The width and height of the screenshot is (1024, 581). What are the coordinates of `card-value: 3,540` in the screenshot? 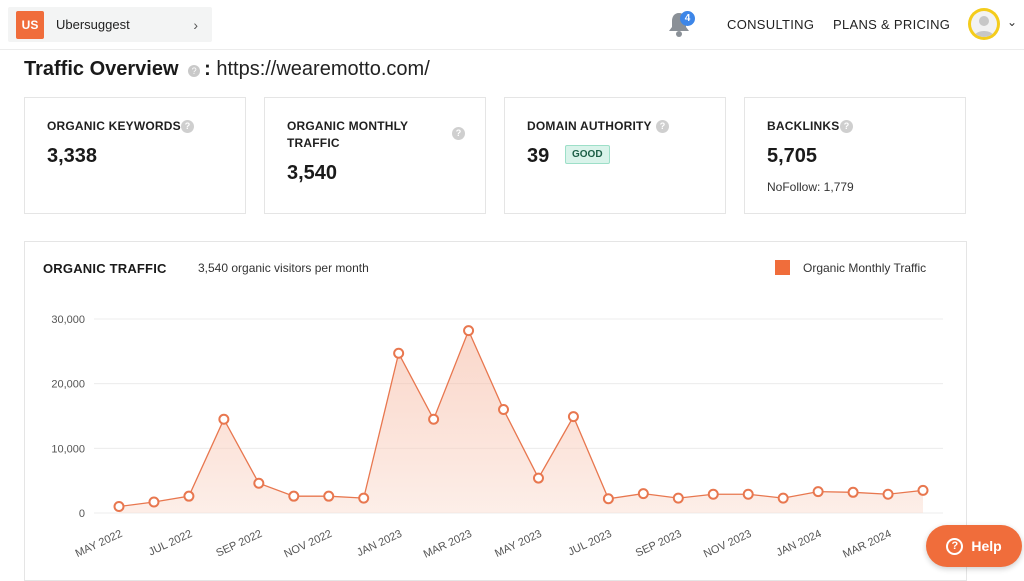 It's located at (312, 173).